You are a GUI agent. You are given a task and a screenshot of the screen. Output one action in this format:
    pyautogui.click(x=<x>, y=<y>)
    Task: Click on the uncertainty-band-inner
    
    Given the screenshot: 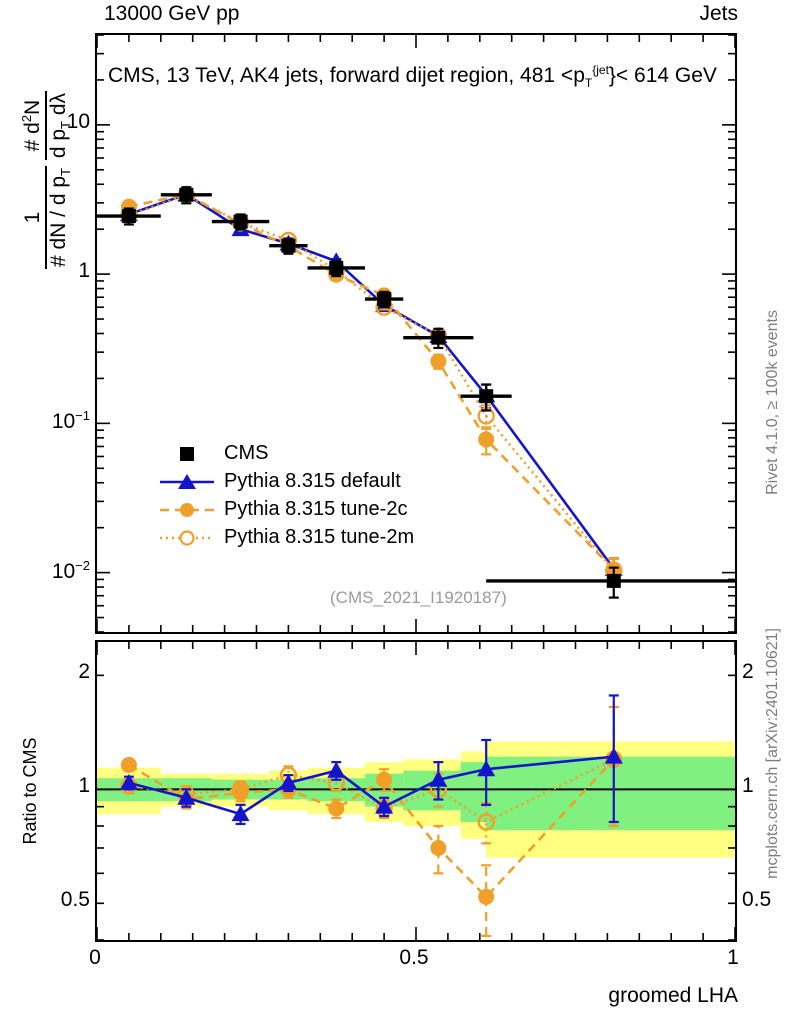 What is the action you would take?
    pyautogui.click(x=610, y=793)
    